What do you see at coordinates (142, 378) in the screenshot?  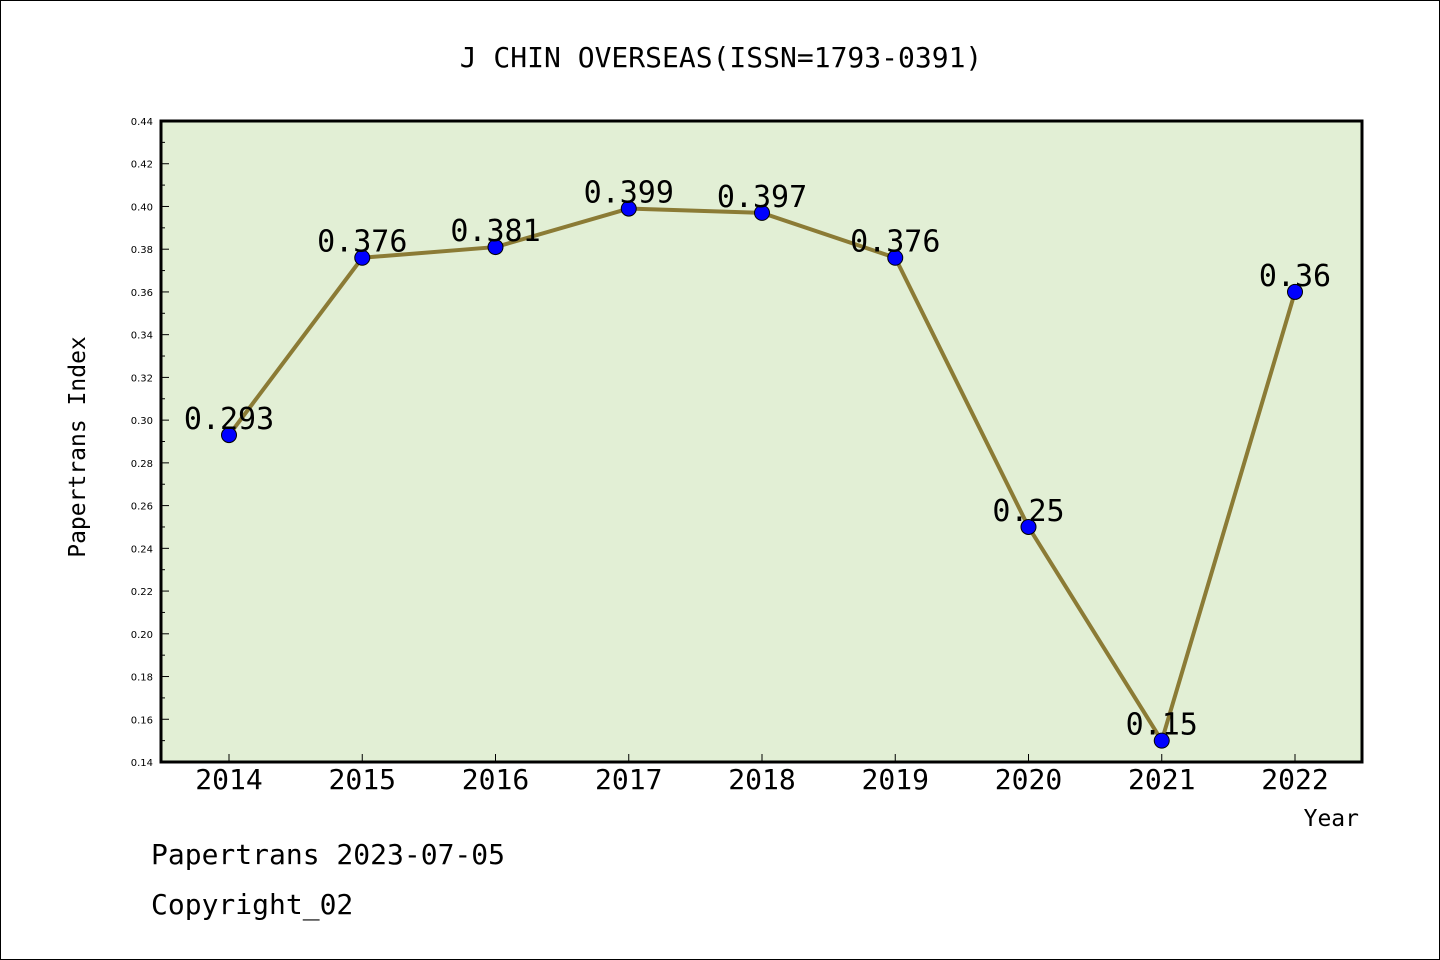 I see `y-tick-label: 0.32` at bounding box center [142, 378].